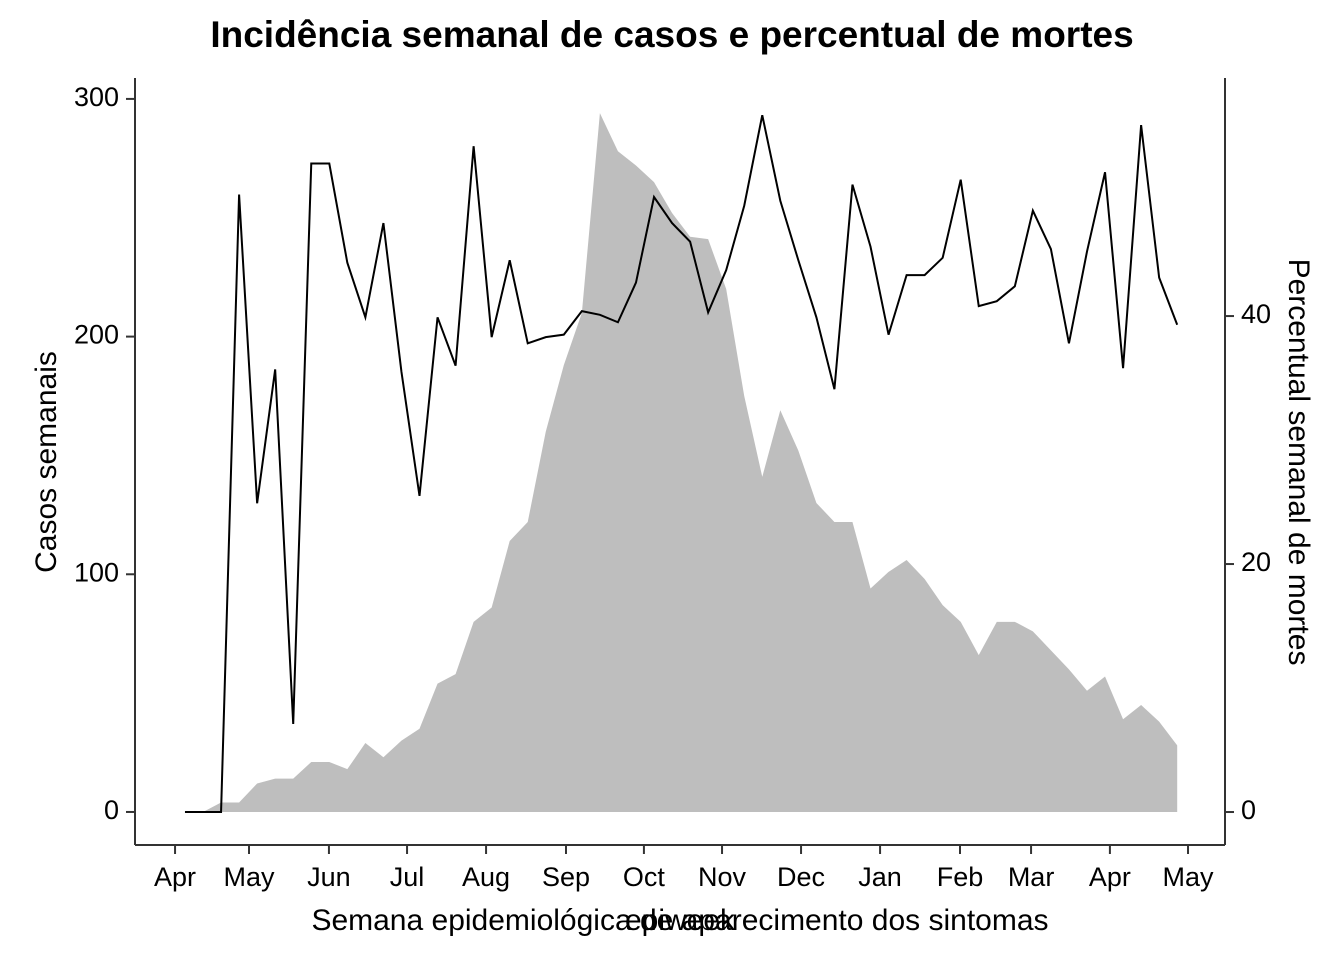 The width and height of the screenshot is (1344, 960). Describe the element at coordinates (96, 572) in the screenshot. I see `y-tick-label: 100` at that location.